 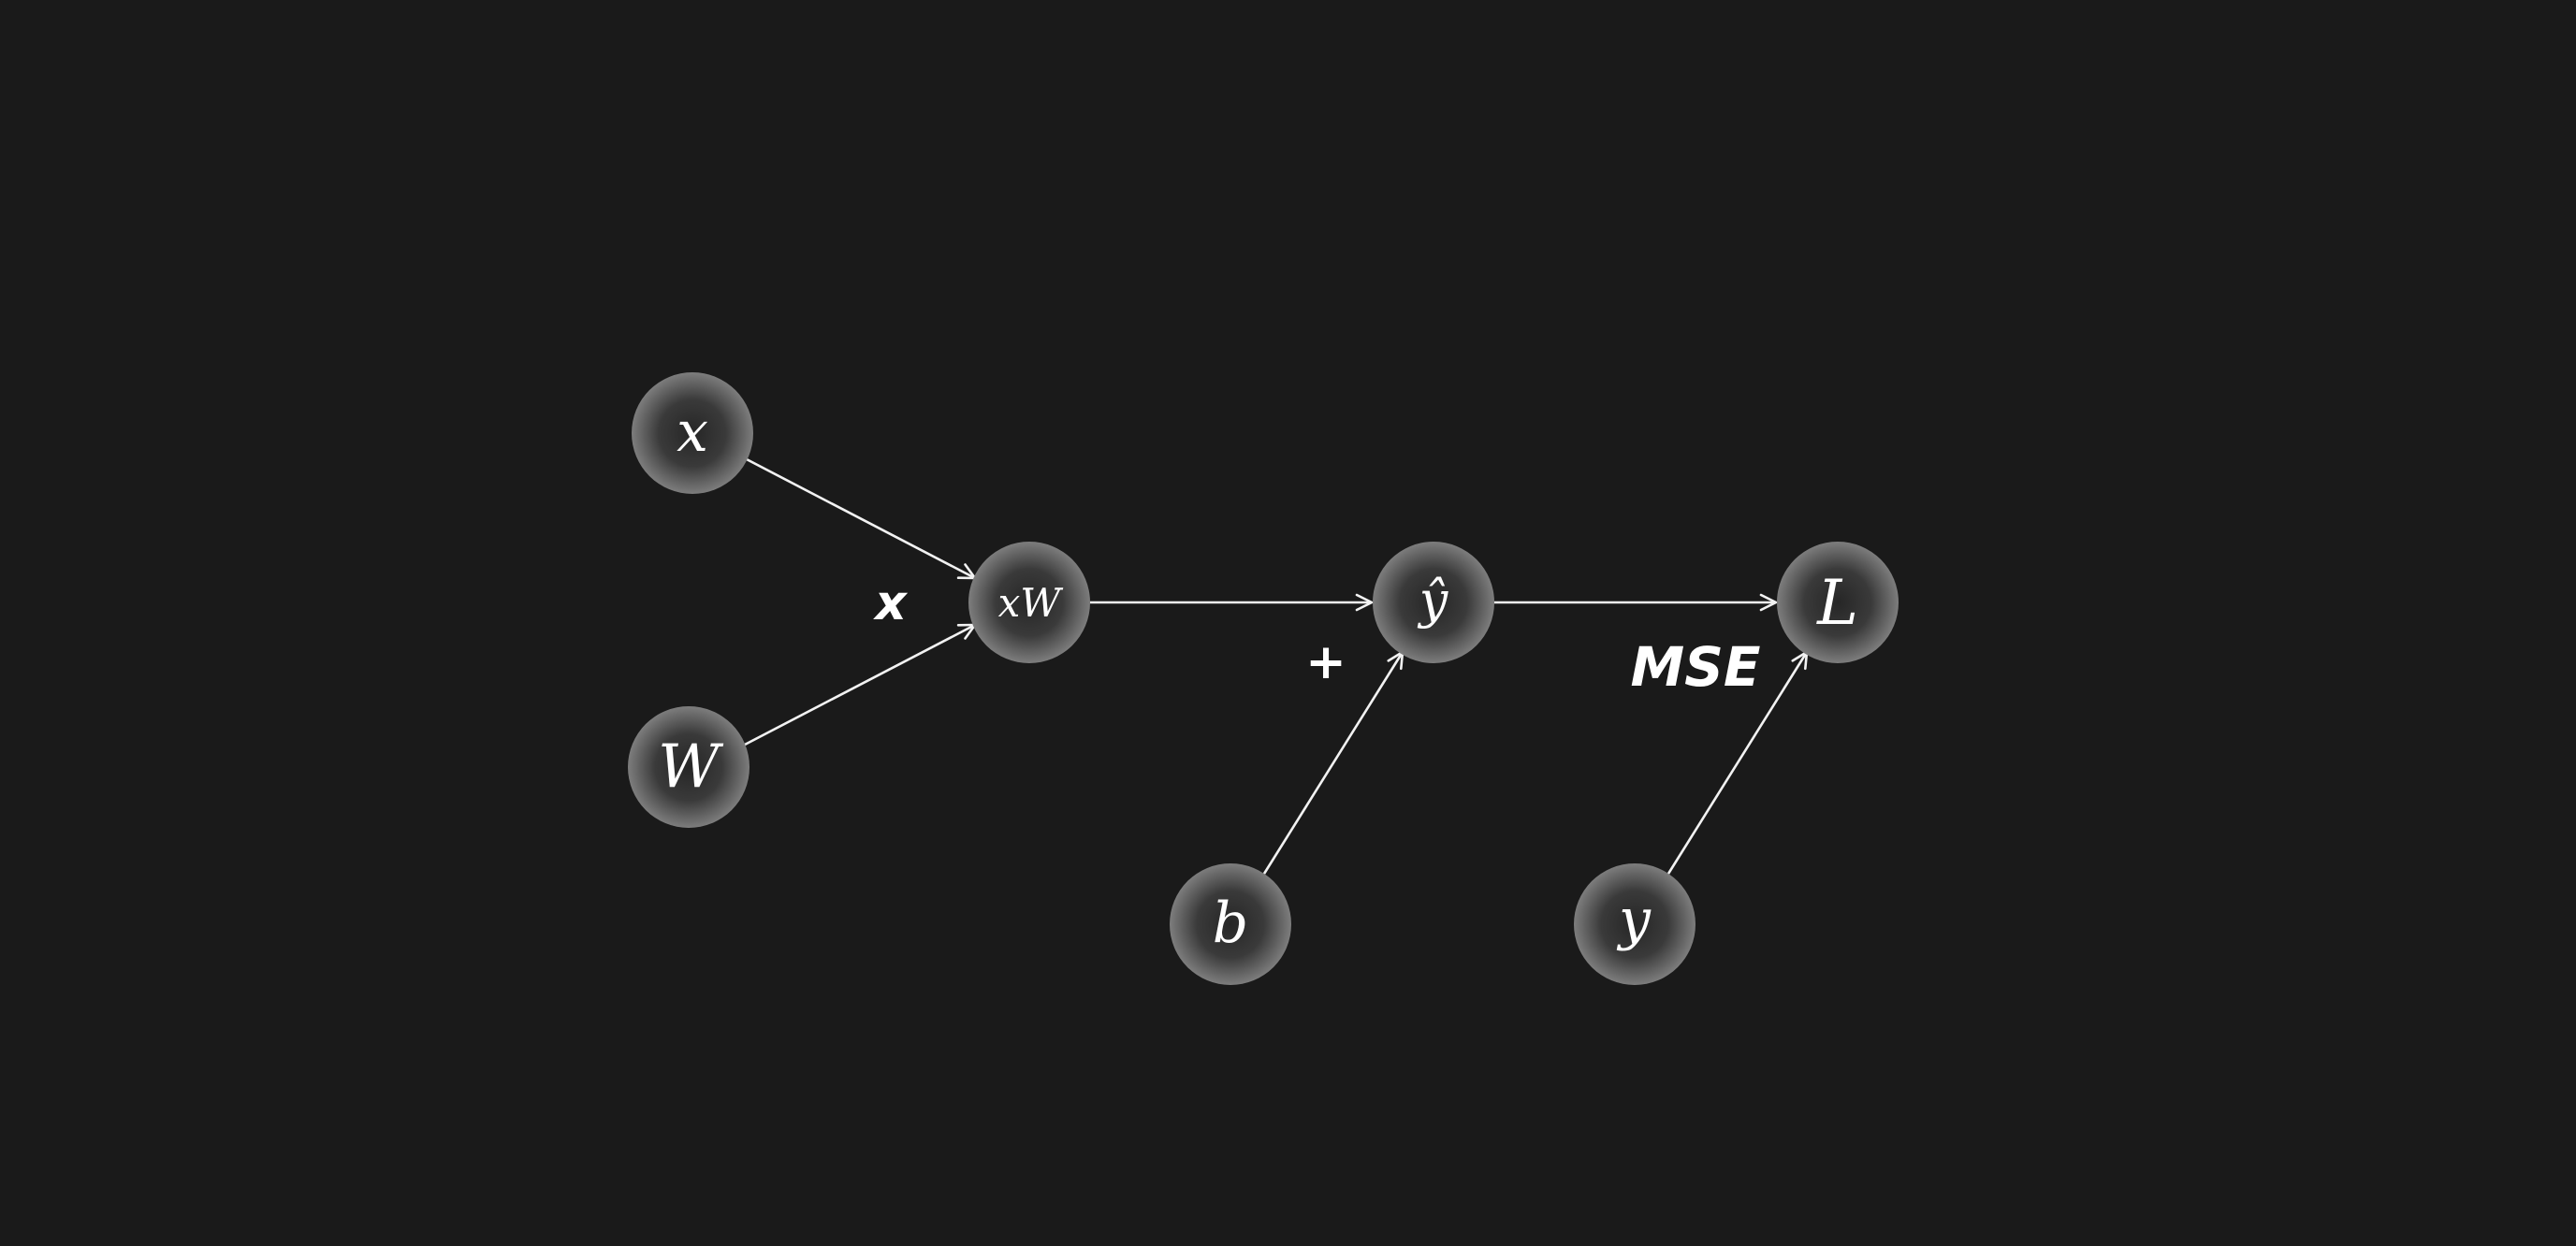 I want to click on node-y: y, so click(x=1635, y=924).